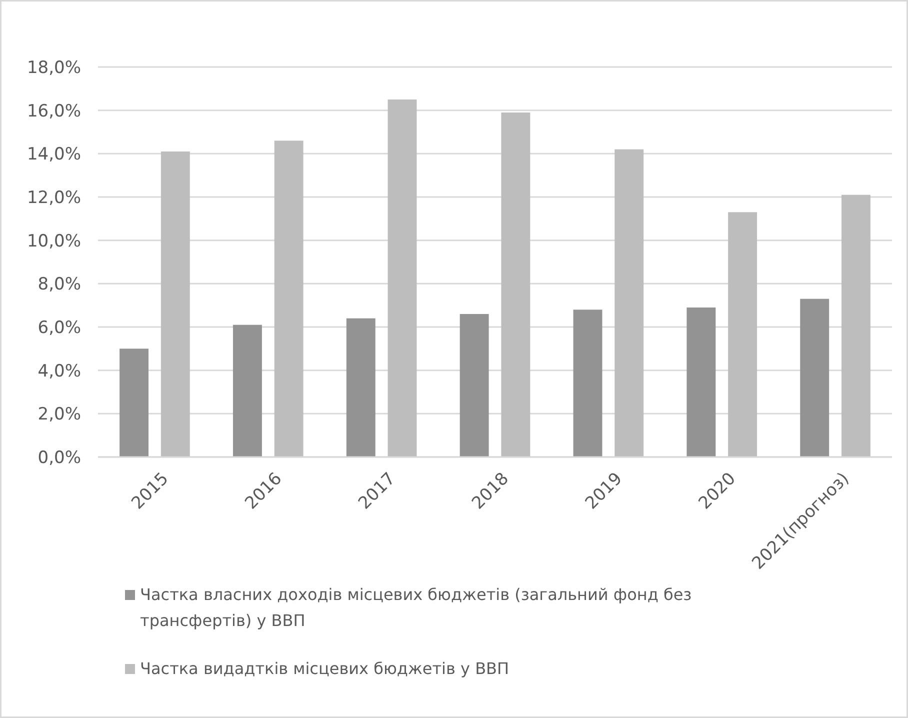 This screenshot has width=908, height=718. What do you see at coordinates (53, 111) in the screenshot?
I see `y-tick-label: 16,0%` at bounding box center [53, 111].